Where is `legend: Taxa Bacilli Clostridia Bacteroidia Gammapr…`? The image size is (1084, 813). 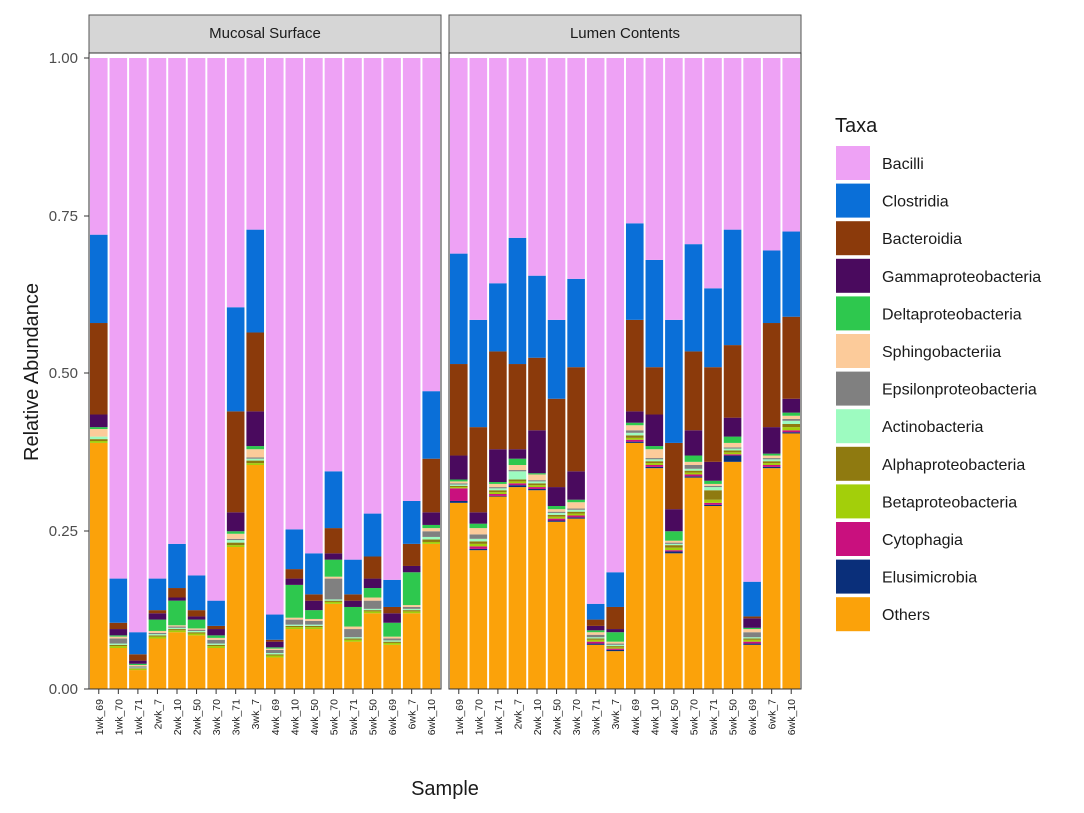
legend: Taxa Bacilli Clostridia Bacteroidia Gammapr… is located at coordinates (938, 373).